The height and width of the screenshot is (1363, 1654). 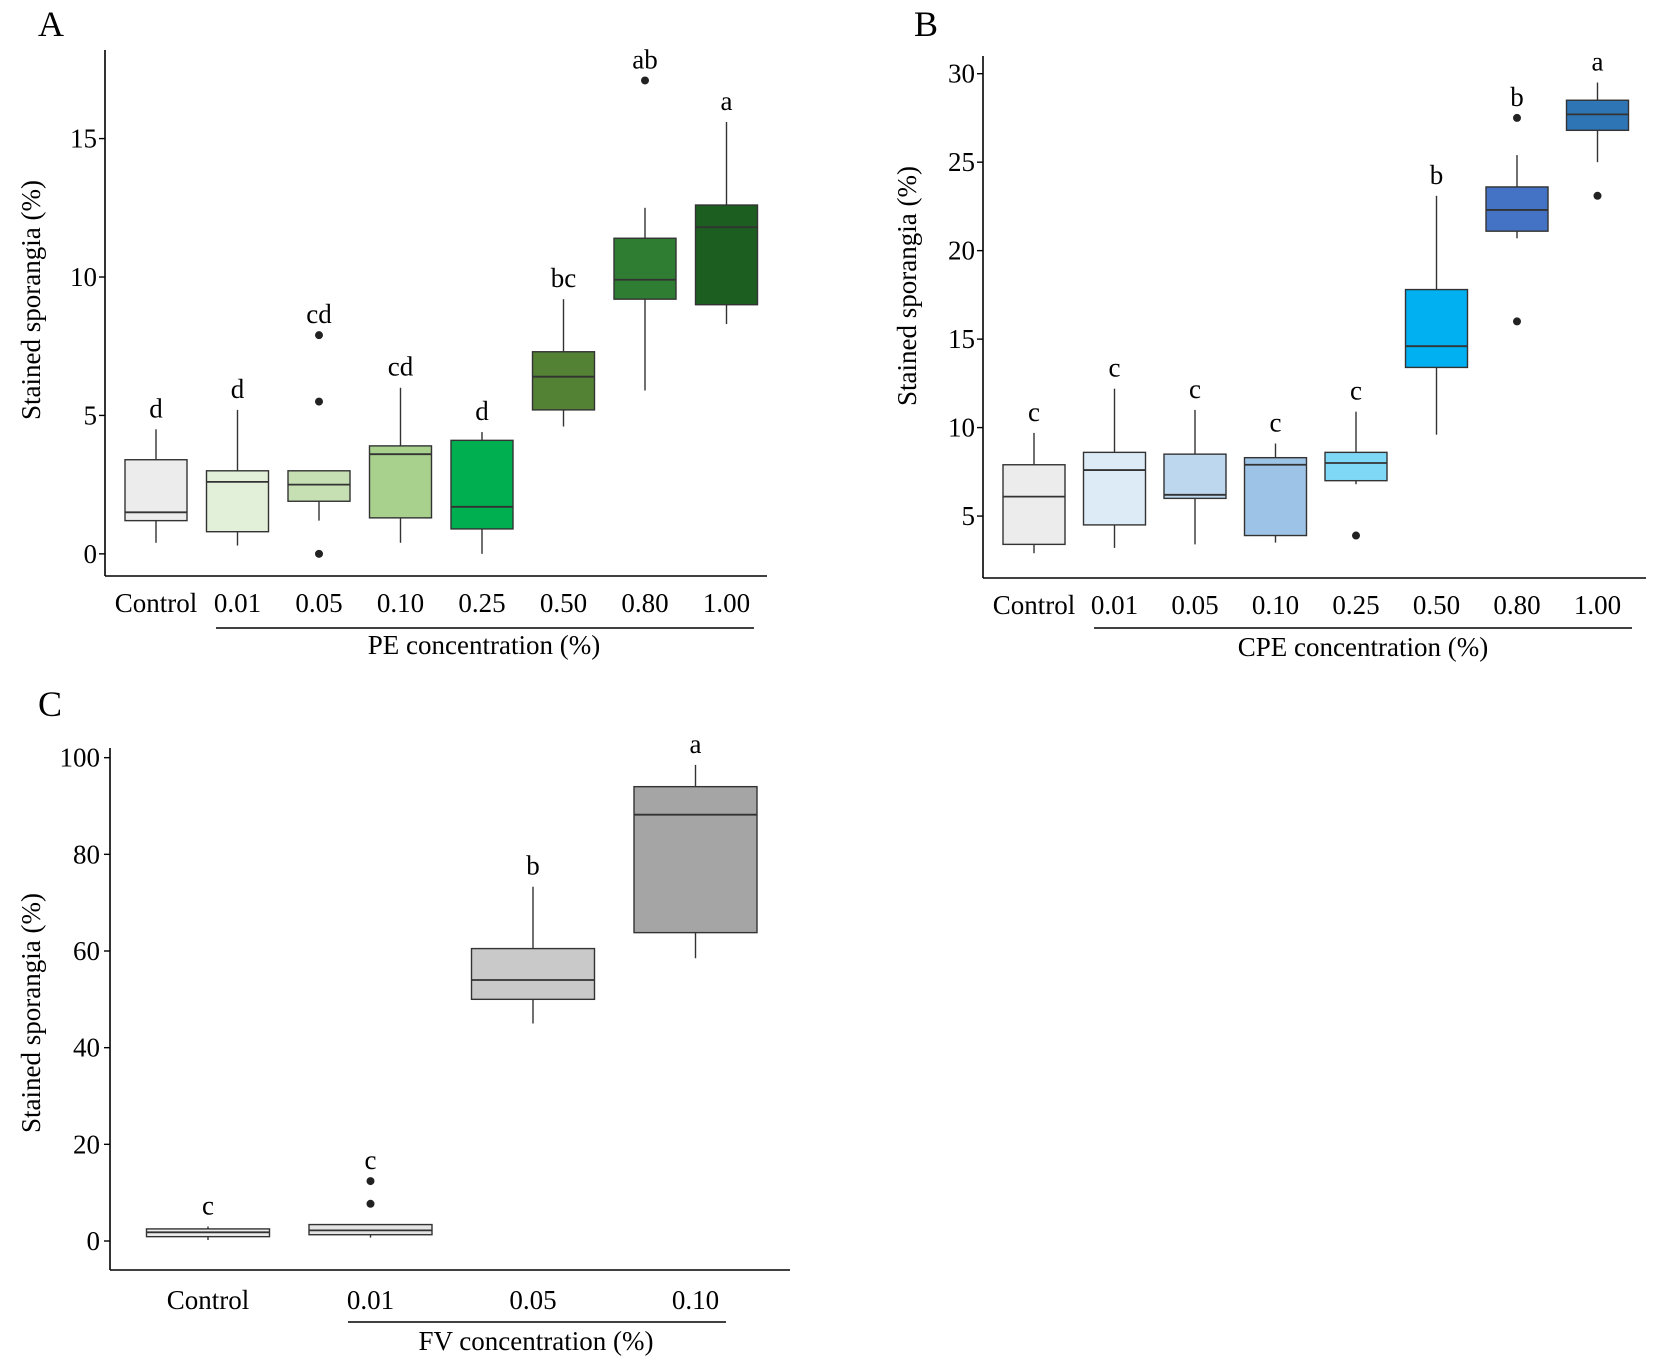 What do you see at coordinates (961, 162) in the screenshot?
I see `y-tick-label: 25` at bounding box center [961, 162].